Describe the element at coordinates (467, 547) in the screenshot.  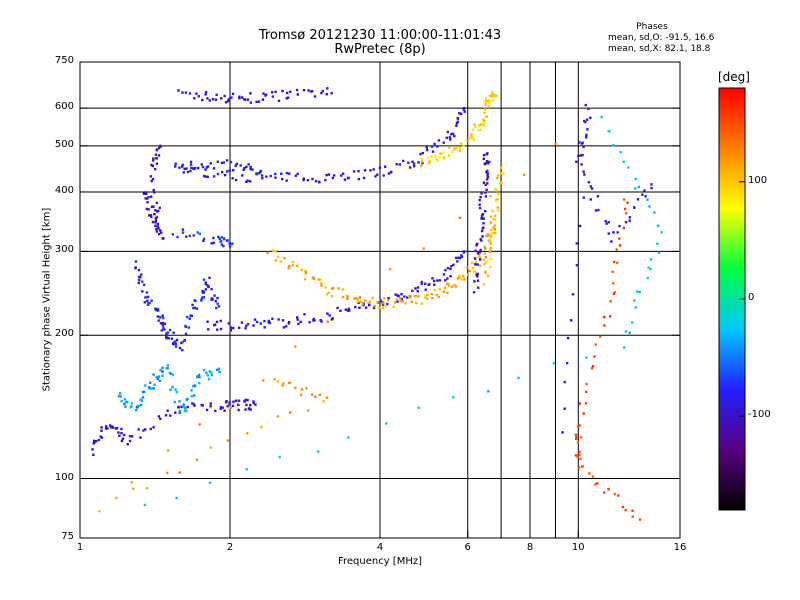
I see `x-tick-label: 6` at that location.